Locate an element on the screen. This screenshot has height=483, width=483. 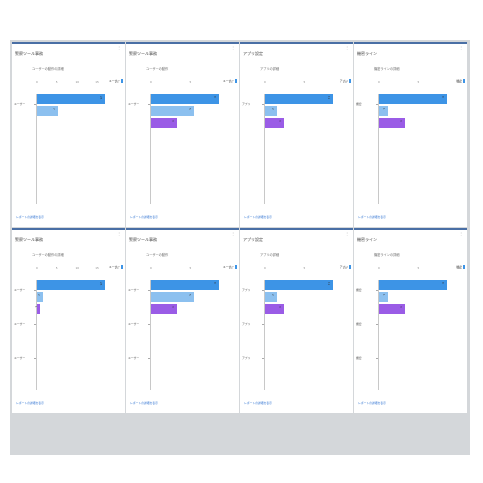
panel-description: ユーザーの動作の詳細 is located at coordinates (48, 255).